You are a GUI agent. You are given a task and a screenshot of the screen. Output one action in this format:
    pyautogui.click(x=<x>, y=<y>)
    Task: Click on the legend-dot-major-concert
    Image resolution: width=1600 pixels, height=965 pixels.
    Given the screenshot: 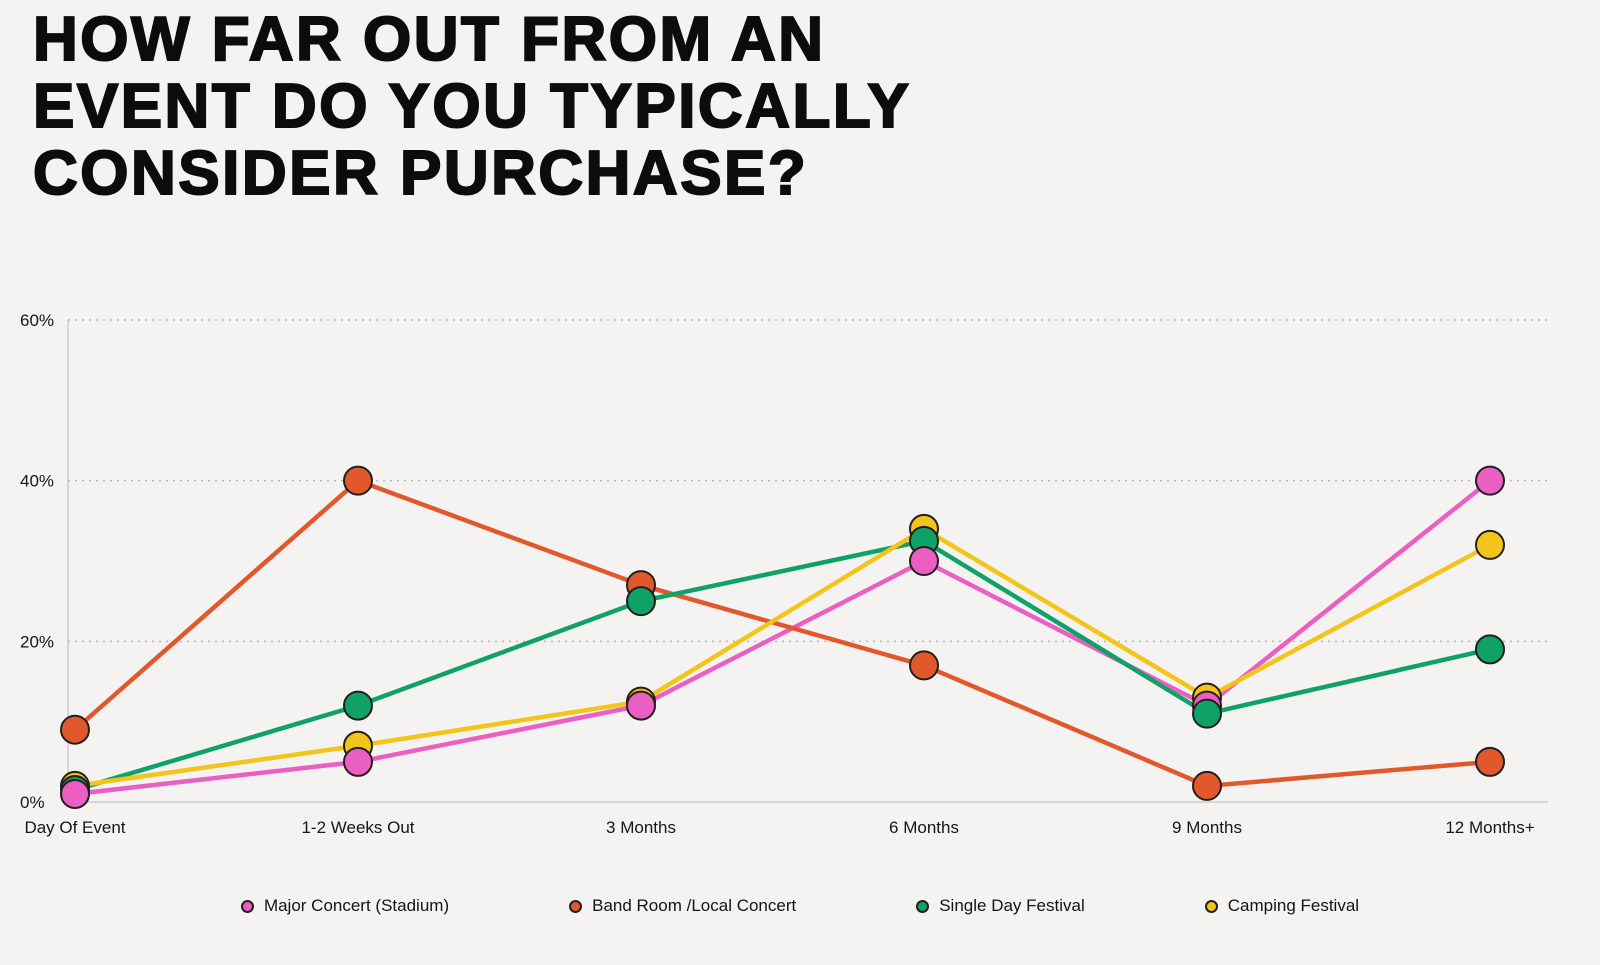 What is the action you would take?
    pyautogui.click(x=247, y=906)
    